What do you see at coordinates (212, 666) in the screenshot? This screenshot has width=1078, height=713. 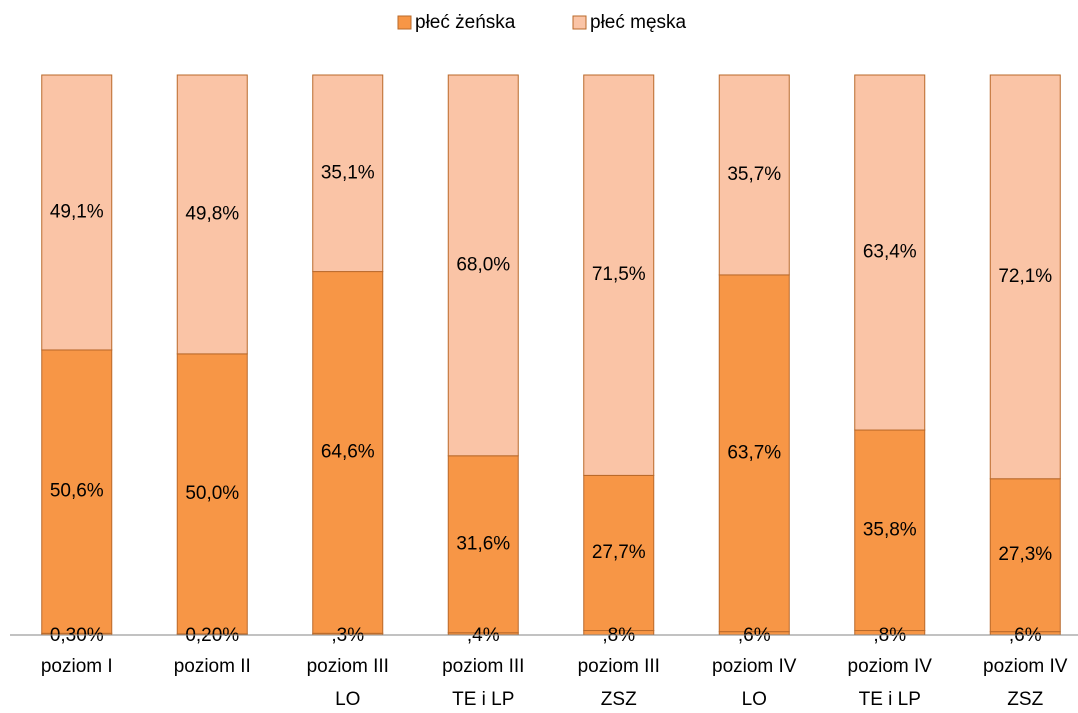 I see `x-tick-label: poziom II` at bounding box center [212, 666].